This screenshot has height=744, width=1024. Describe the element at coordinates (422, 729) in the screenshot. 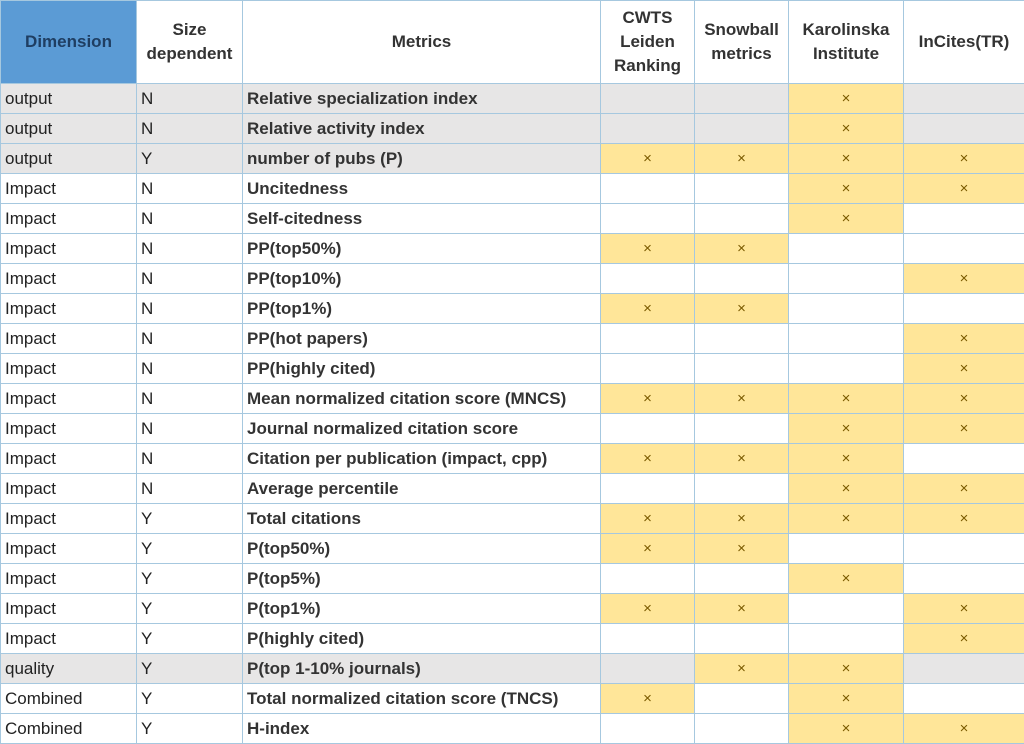

I see `metric-name-cell: H-index` at that location.